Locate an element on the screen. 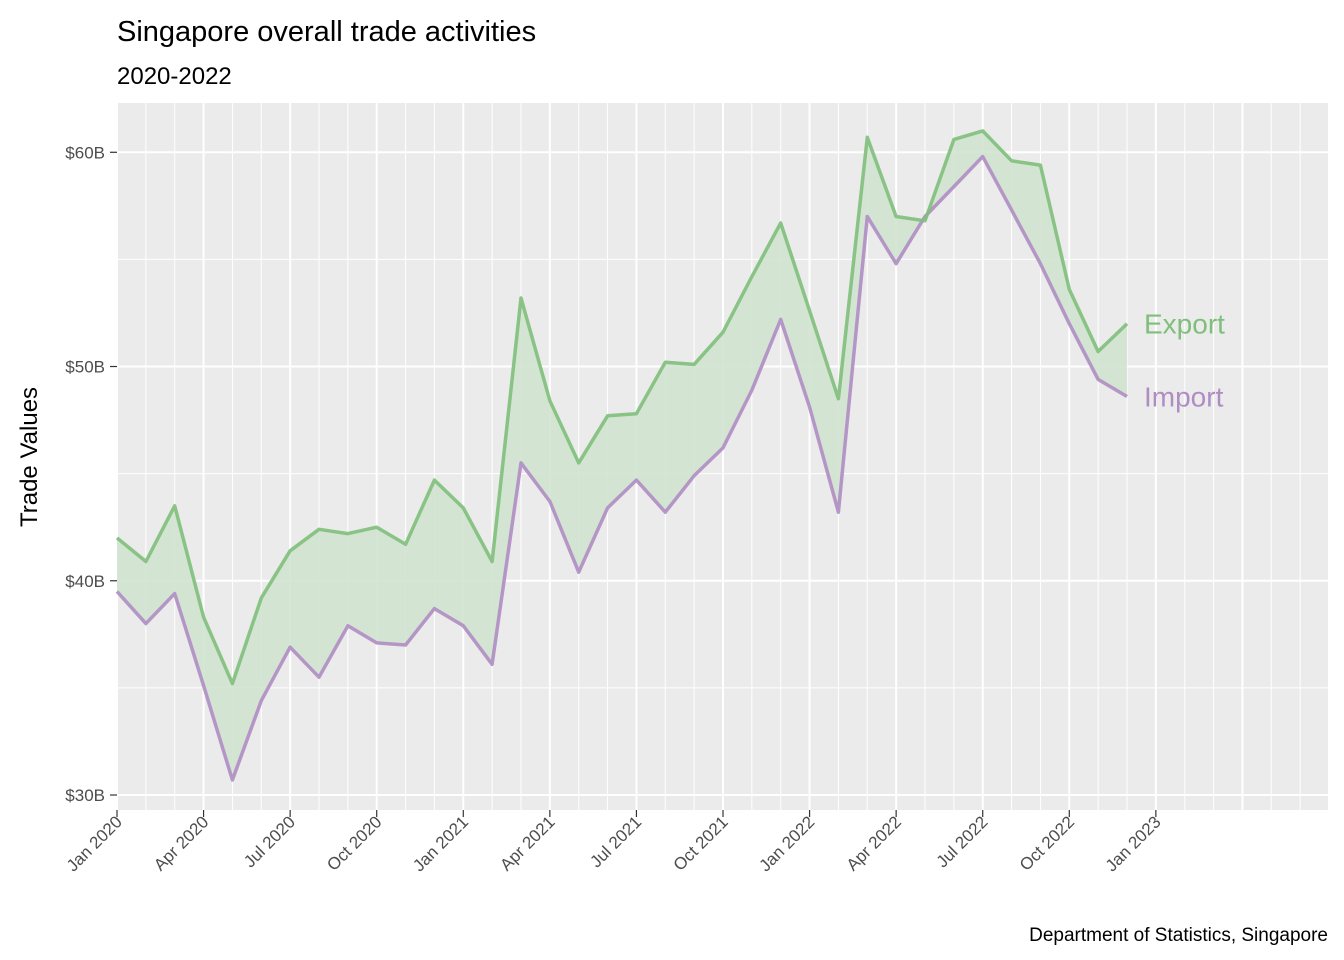 This screenshot has height=960, width=1344. y-tick-label: $50B is located at coordinates (85, 367).